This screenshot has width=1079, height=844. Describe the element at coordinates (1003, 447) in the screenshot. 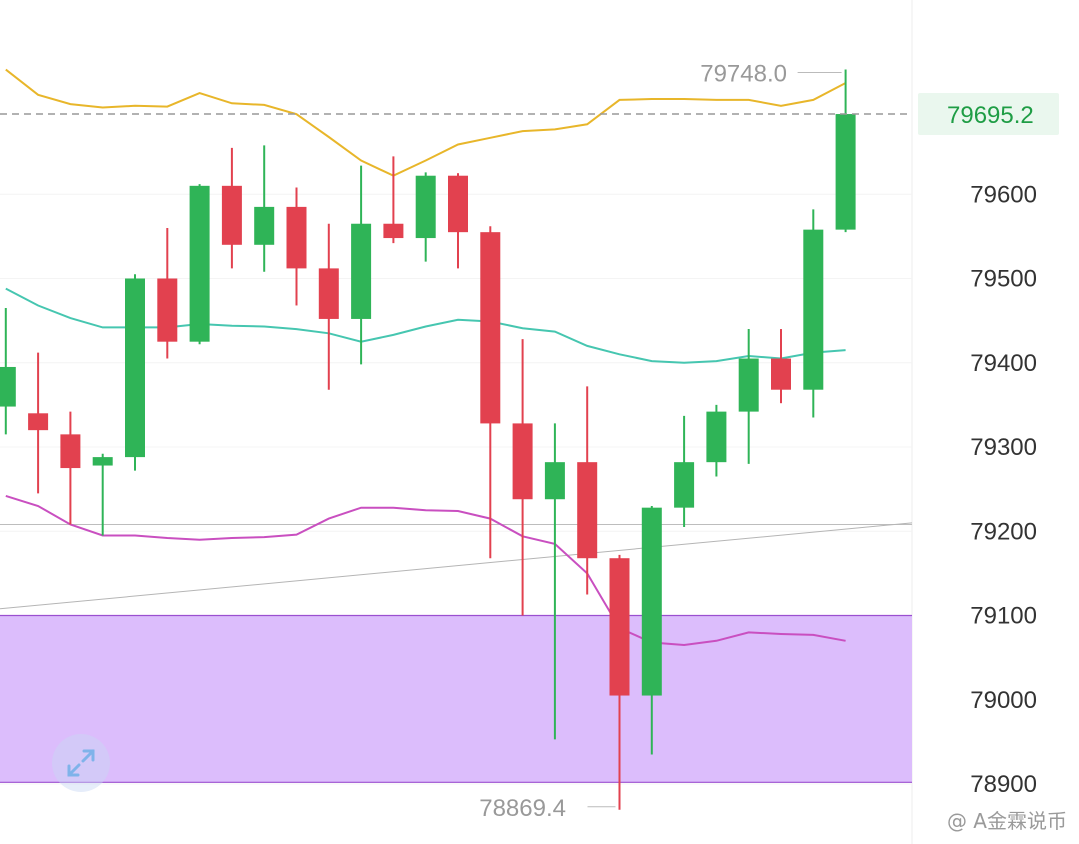

I see `y-tick-label: 79300` at that location.